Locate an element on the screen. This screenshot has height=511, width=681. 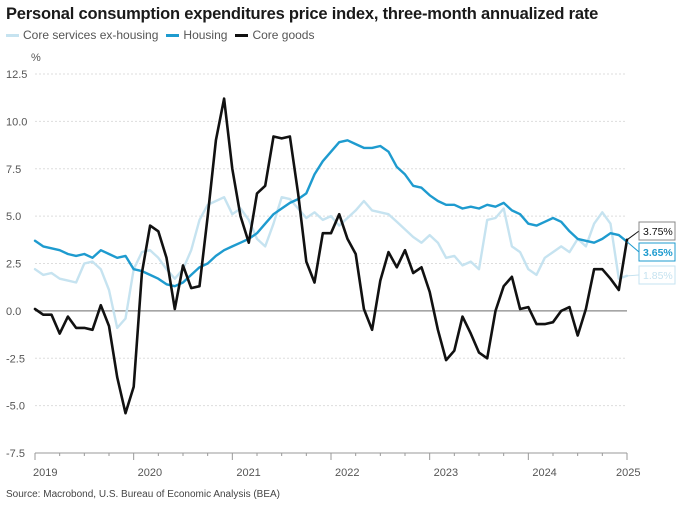
end-label-box-core-goods is located at coordinates (657, 231).